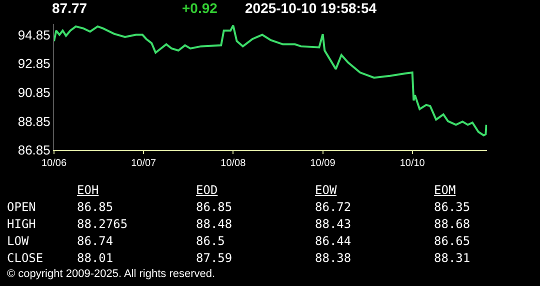  What do you see at coordinates (207, 190) in the screenshot?
I see `text: EOD` at bounding box center [207, 190].